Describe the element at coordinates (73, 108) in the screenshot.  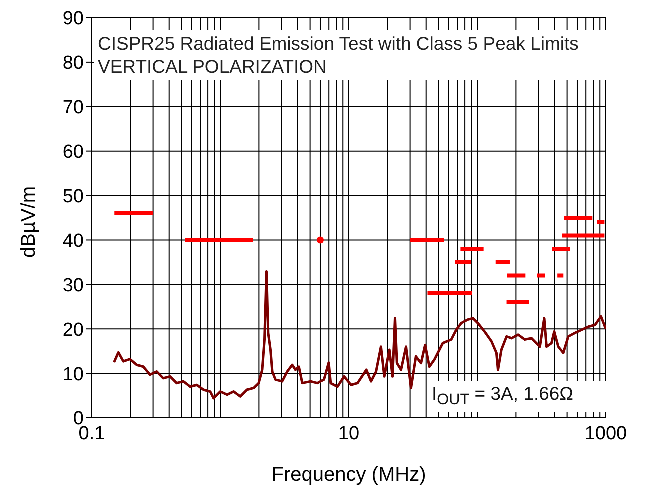
I see `y-tick-label: 70` at that location.